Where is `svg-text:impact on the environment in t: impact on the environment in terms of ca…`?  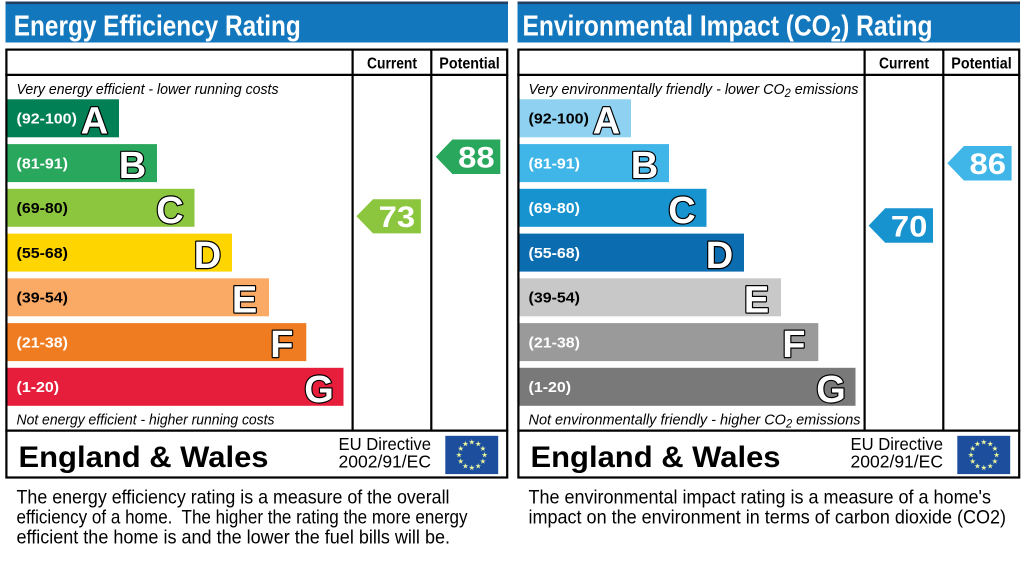
svg-text:impact on the environment in t: impact on the environment in terms of ca… is located at coordinates (768, 518).